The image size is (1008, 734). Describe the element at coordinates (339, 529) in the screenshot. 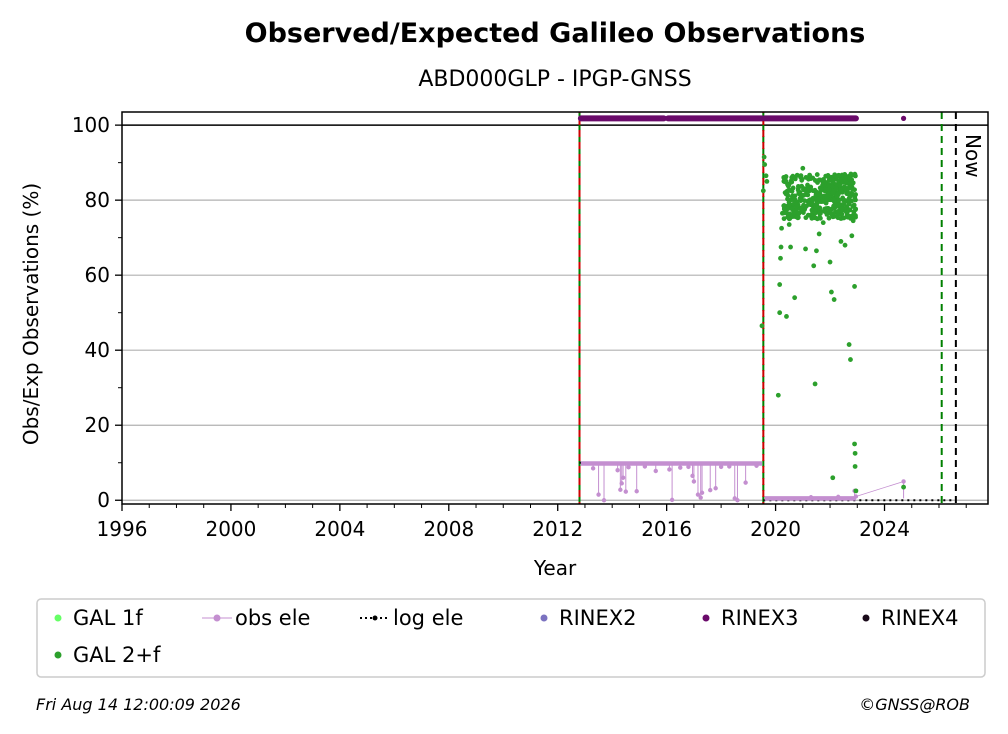

I see `x-tick-label: 2004` at that location.